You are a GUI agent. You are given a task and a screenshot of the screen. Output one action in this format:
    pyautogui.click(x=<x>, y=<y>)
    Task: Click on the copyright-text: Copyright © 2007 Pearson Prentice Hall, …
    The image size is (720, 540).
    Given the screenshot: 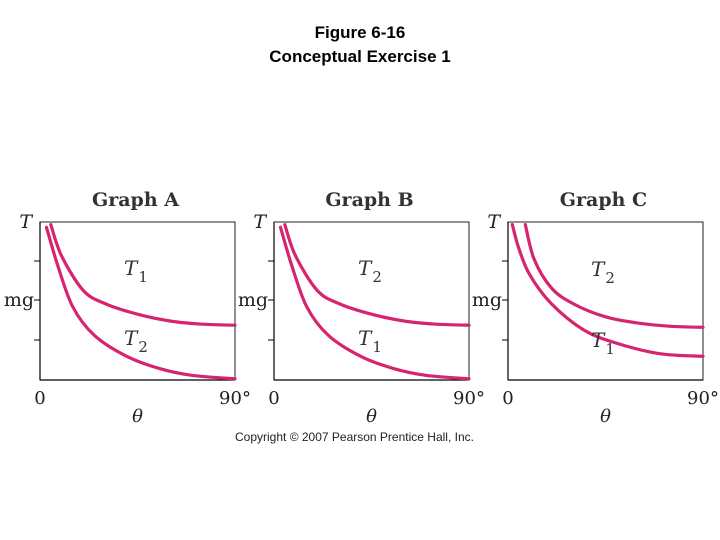 What is the action you would take?
    pyautogui.click(x=354, y=437)
    